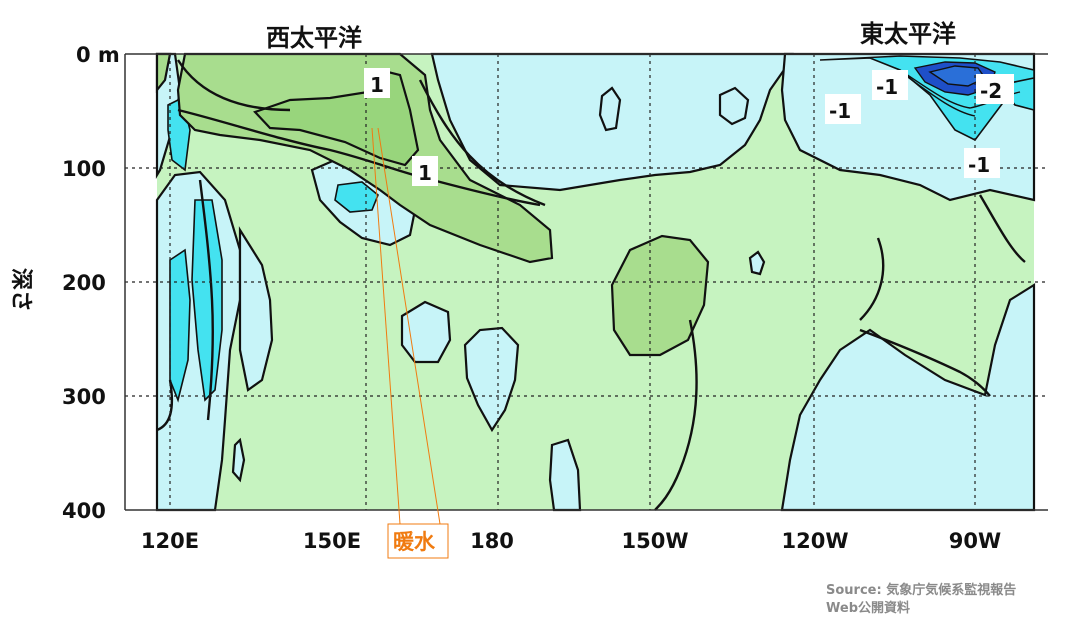 The width and height of the screenshot is (1073, 634). I want to click on annotation-box, so click(418, 541).